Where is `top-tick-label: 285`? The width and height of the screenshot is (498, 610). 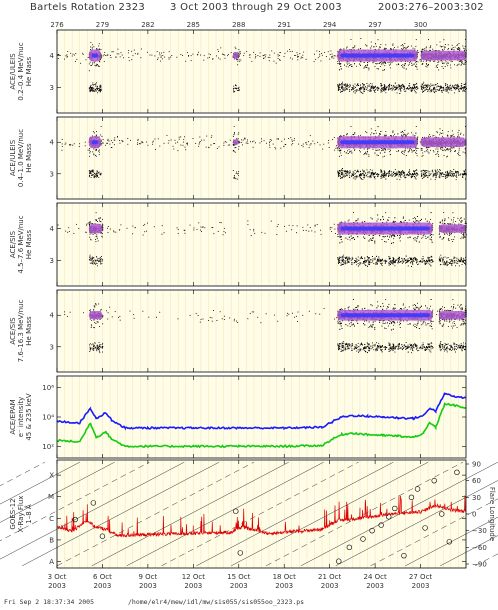 top-tick-label: 285 is located at coordinates (193, 25).